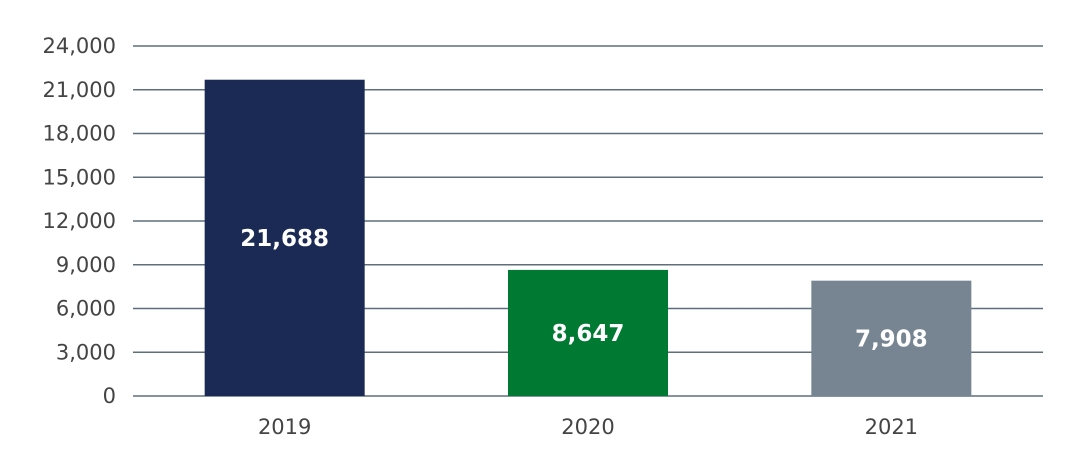 This screenshot has height=466, width=1076. I want to click on data-label-2020: 8,647, so click(588, 334).